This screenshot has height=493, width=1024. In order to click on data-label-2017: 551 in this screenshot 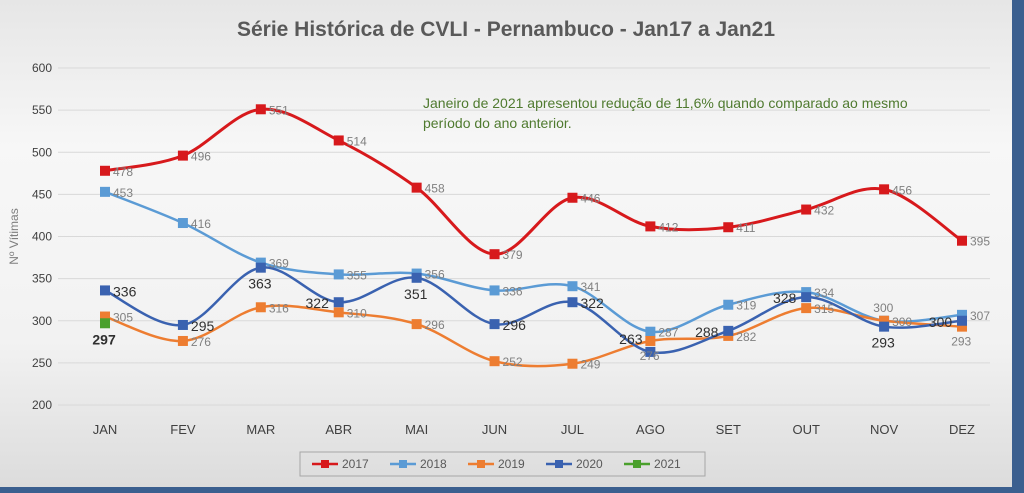, I will do `click(279, 110)`.